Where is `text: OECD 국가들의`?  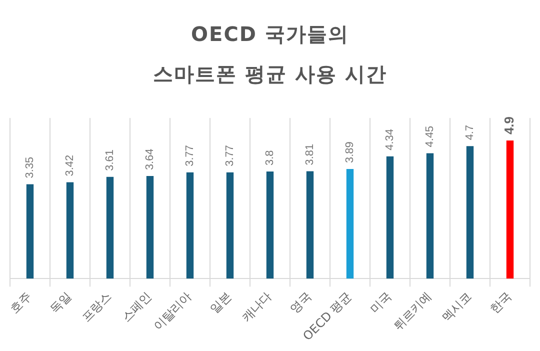
text: OECD 국가들의 is located at coordinates (270, 34).